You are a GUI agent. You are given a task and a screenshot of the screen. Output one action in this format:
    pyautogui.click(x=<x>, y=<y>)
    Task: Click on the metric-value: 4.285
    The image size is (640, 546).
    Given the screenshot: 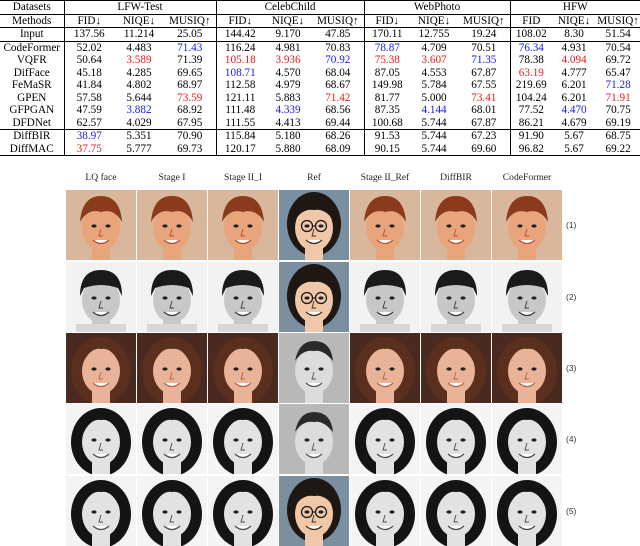 What is the action you would take?
    pyautogui.click(x=139, y=72)
    